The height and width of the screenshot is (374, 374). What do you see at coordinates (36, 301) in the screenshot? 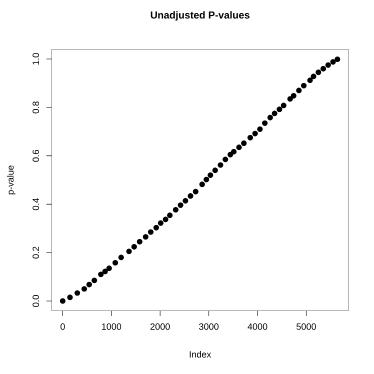
I see `y-tick-label: 0.0` at bounding box center [36, 301].